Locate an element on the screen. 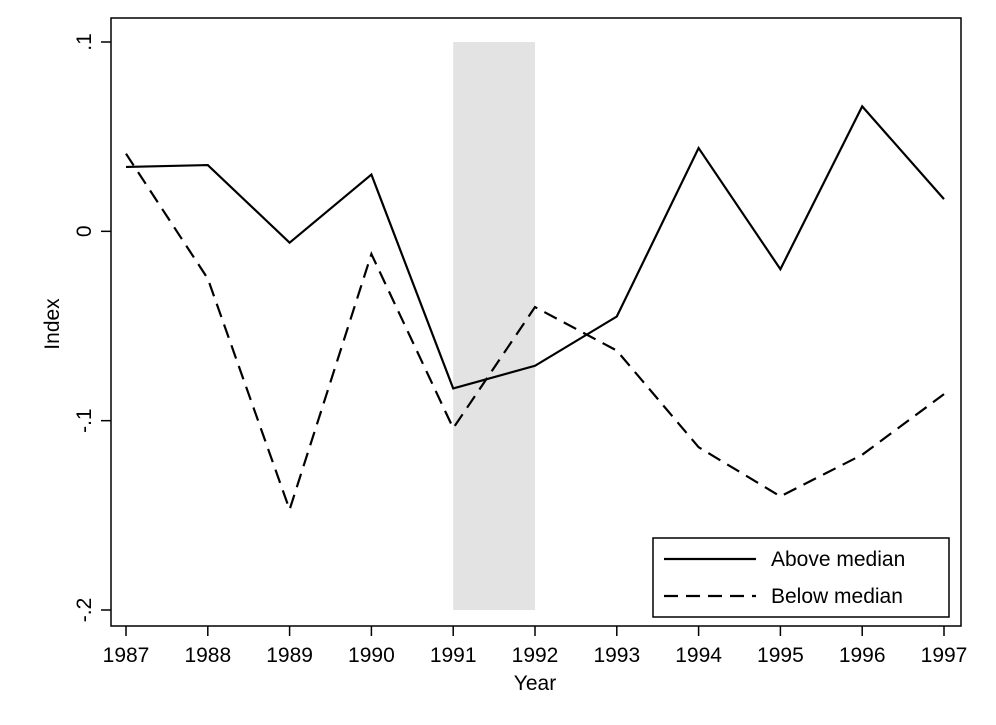  y-tick-label: -.2 is located at coordinates (84, 610).